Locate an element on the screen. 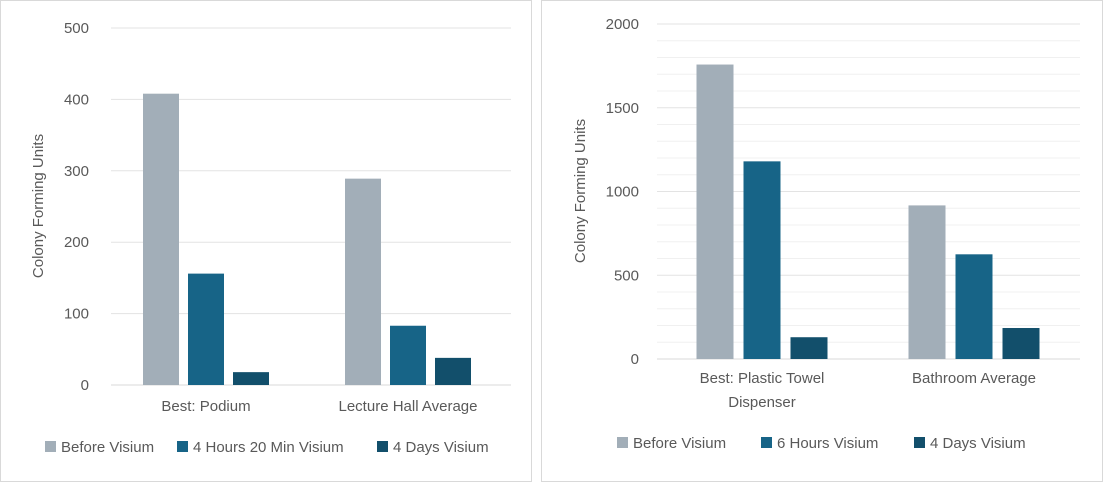 This screenshot has height=483, width=1103. category-label: Dispenser is located at coordinates (762, 402).